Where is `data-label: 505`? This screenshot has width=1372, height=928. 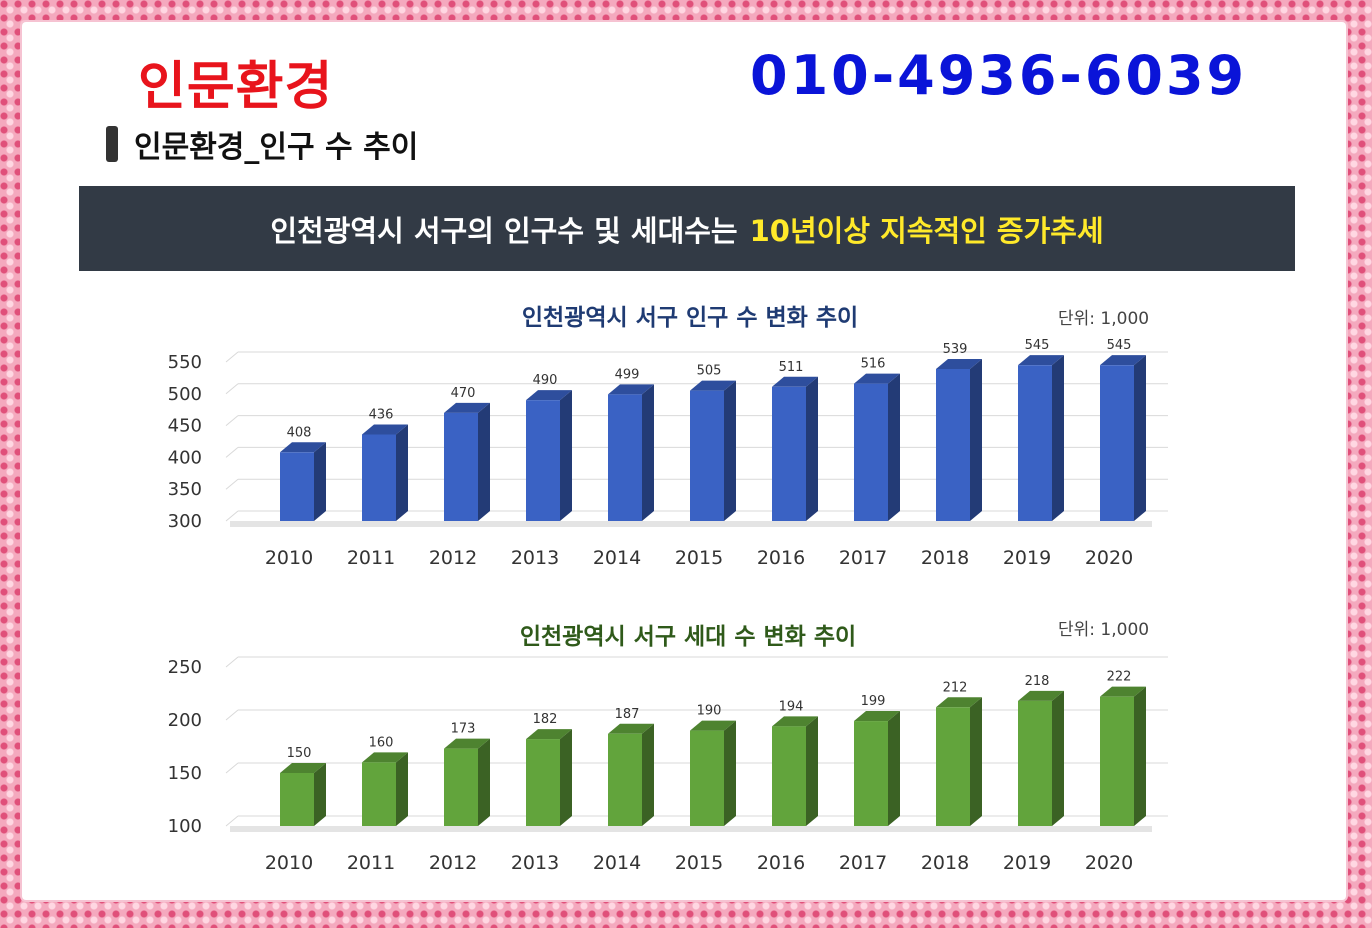
data-label: 505 is located at coordinates (709, 371).